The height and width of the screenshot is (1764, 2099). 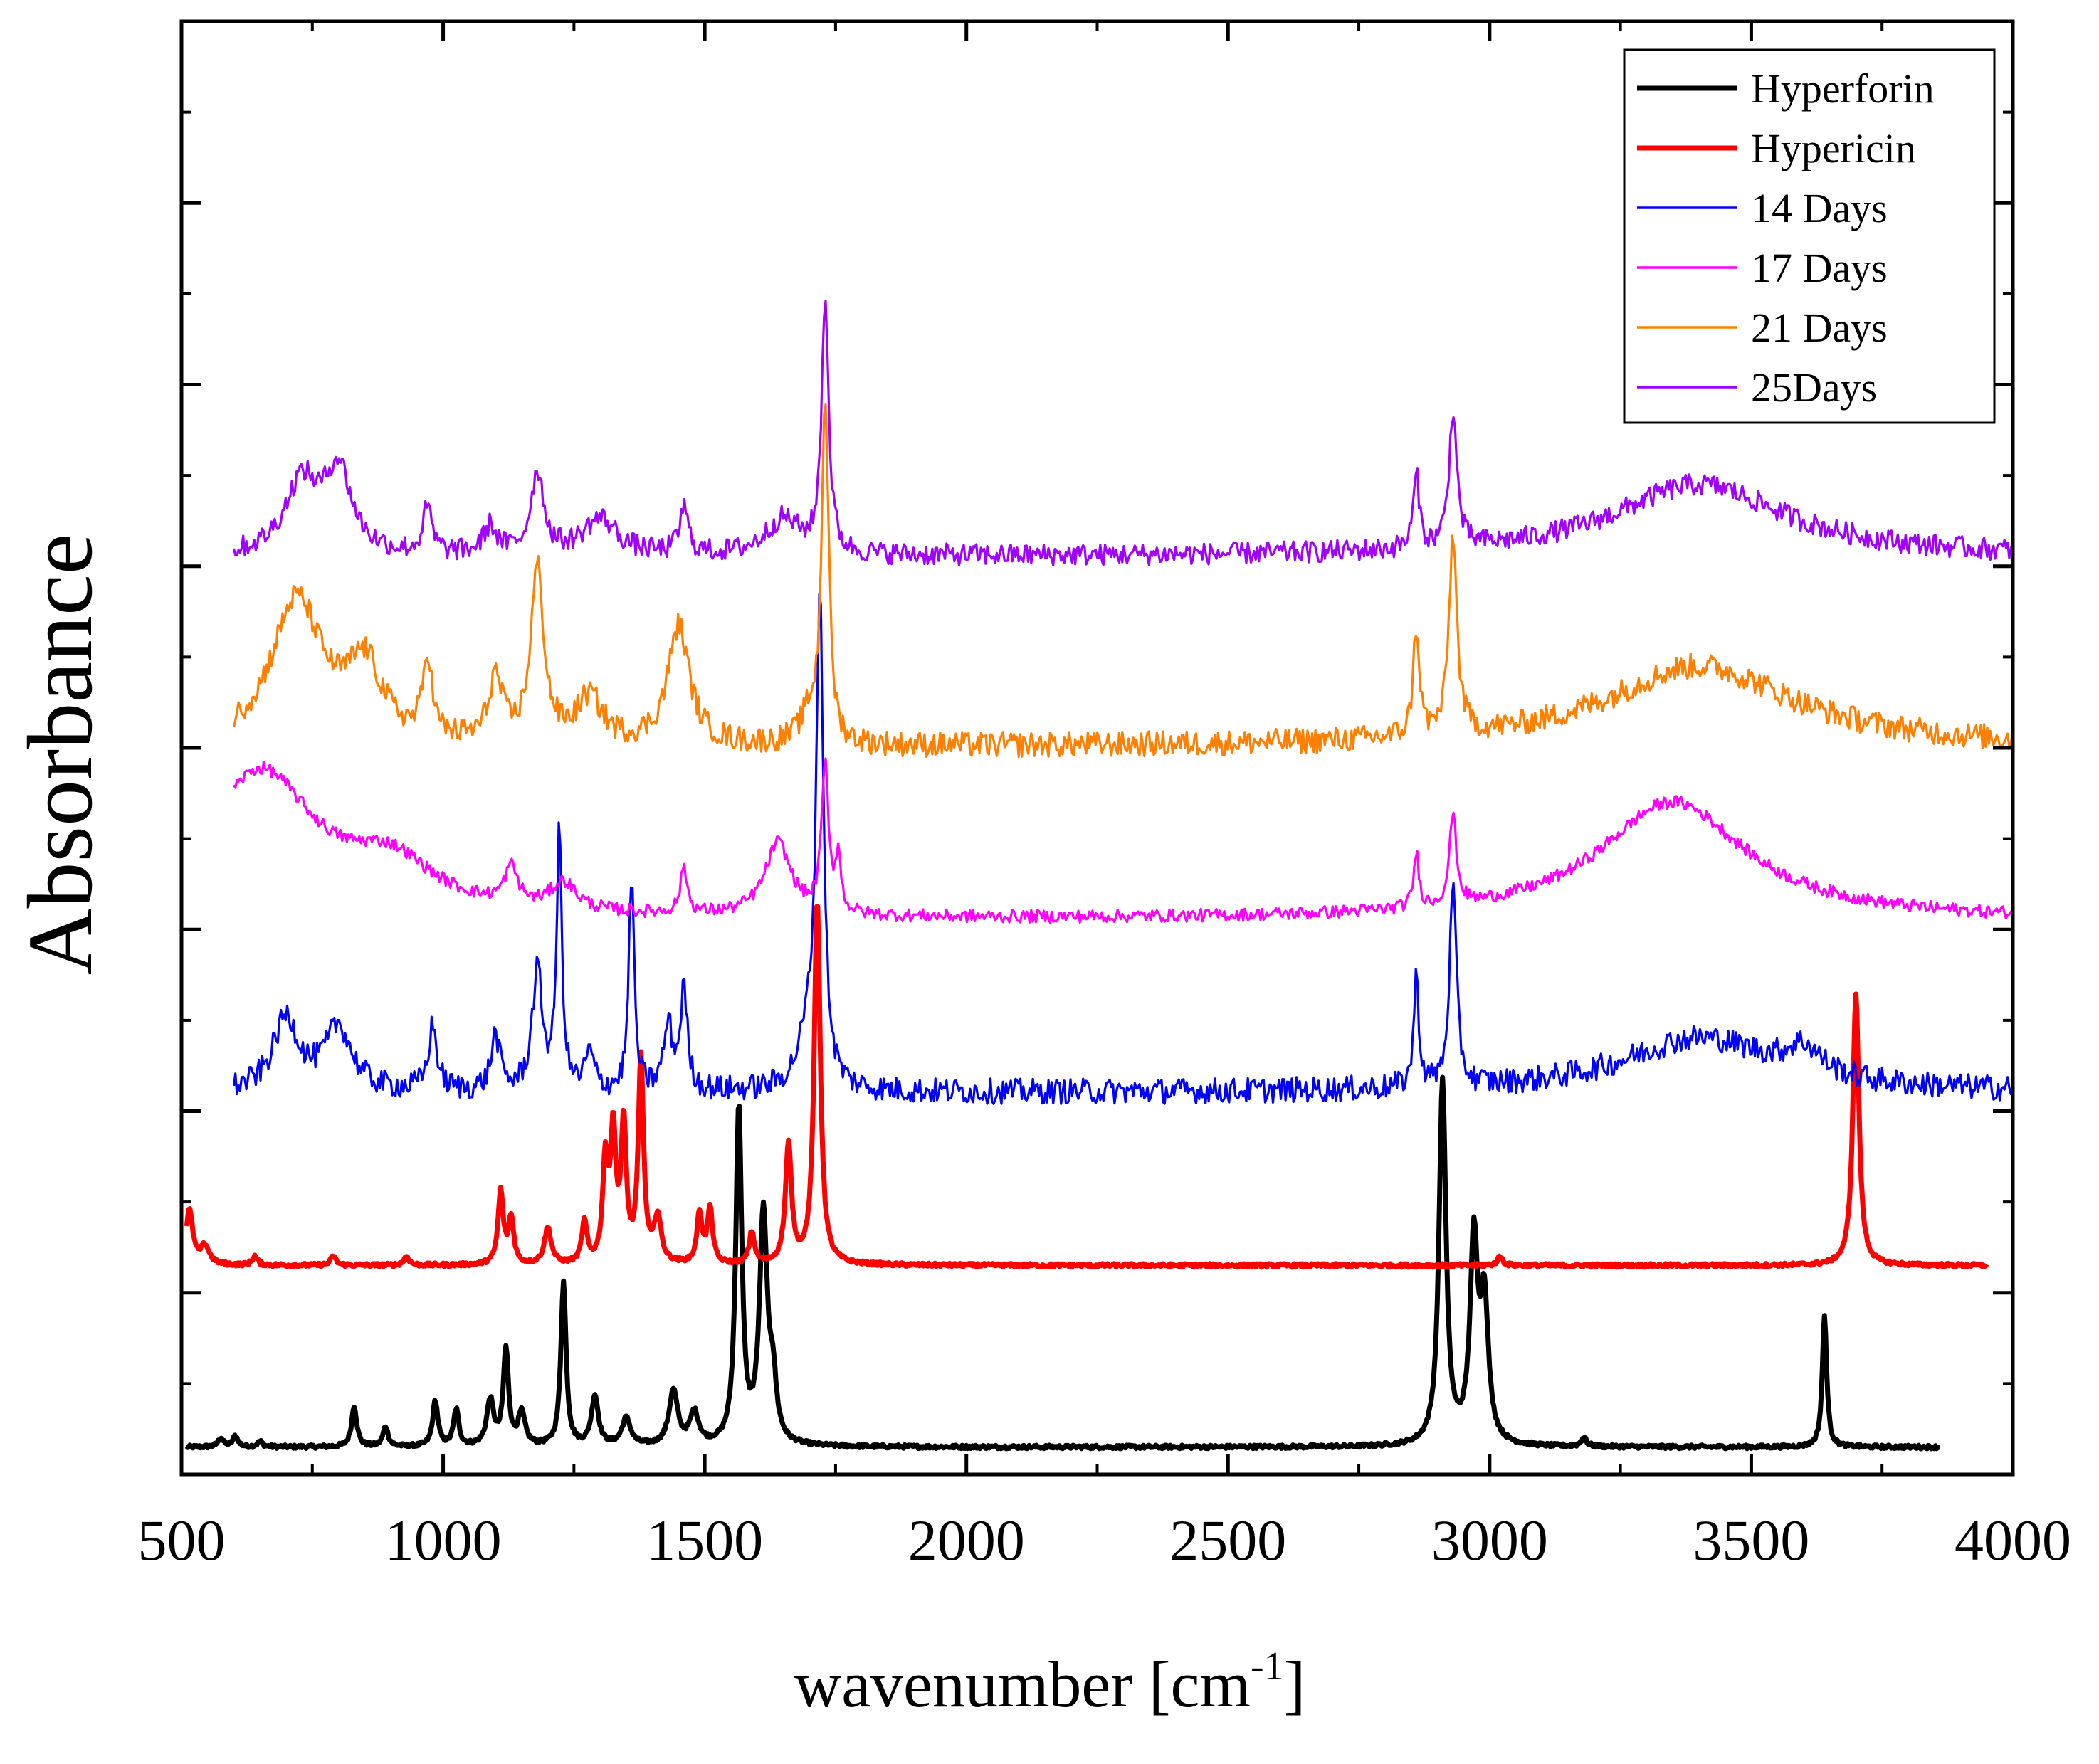 I want to click on x-axis-label-sup: -1, so click(x=1267, y=1666).